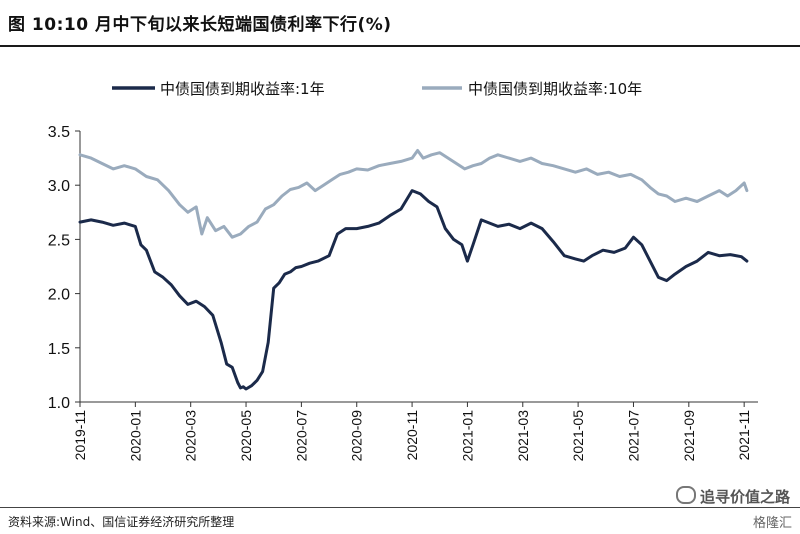 This screenshot has width=800, height=534. What do you see at coordinates (467, 436) in the screenshot?
I see `x-tick-label: 2021-01` at bounding box center [467, 436].